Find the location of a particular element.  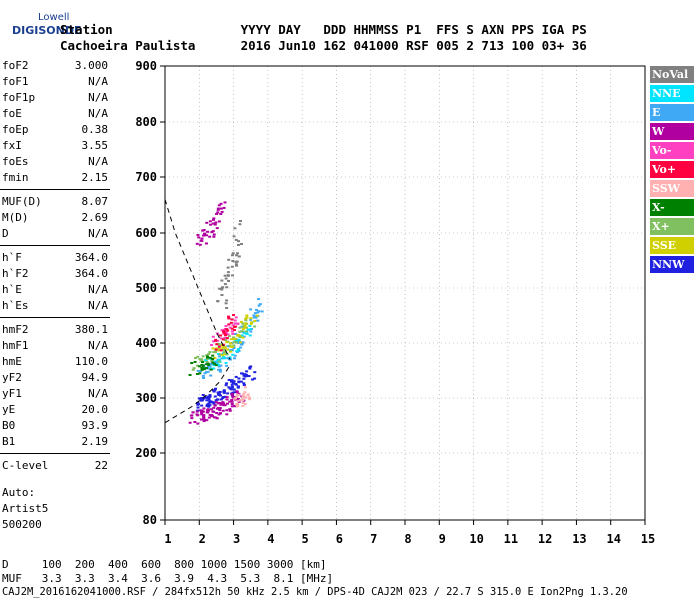

param-label: yF1 is located at coordinates (12, 393).